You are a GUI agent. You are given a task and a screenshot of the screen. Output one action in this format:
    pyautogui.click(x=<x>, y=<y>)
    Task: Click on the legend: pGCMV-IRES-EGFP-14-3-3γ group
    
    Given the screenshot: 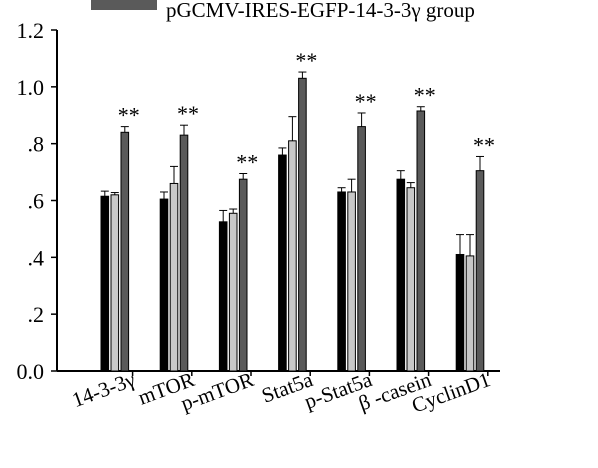 What is the action you would take?
    pyautogui.click(x=283, y=11)
    